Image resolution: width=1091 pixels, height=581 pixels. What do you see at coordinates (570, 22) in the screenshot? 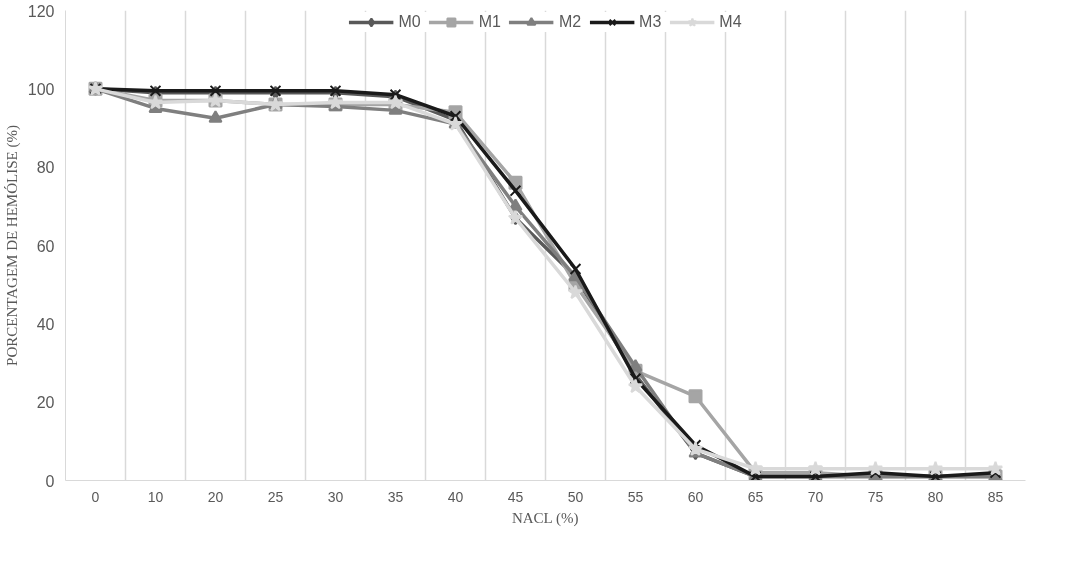
I see `legend-label: M2` at bounding box center [570, 22].